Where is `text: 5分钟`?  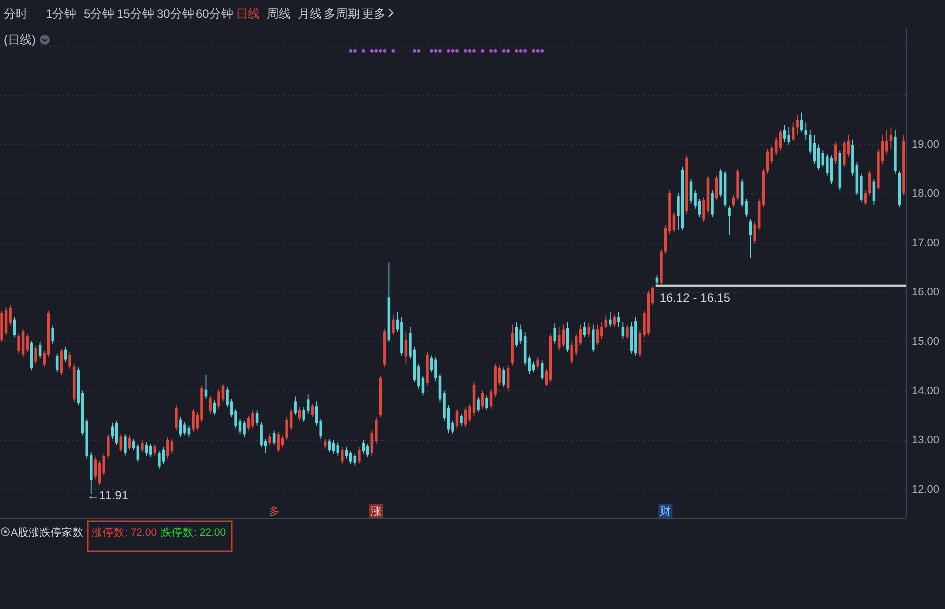 text: 5分钟 is located at coordinates (99, 14).